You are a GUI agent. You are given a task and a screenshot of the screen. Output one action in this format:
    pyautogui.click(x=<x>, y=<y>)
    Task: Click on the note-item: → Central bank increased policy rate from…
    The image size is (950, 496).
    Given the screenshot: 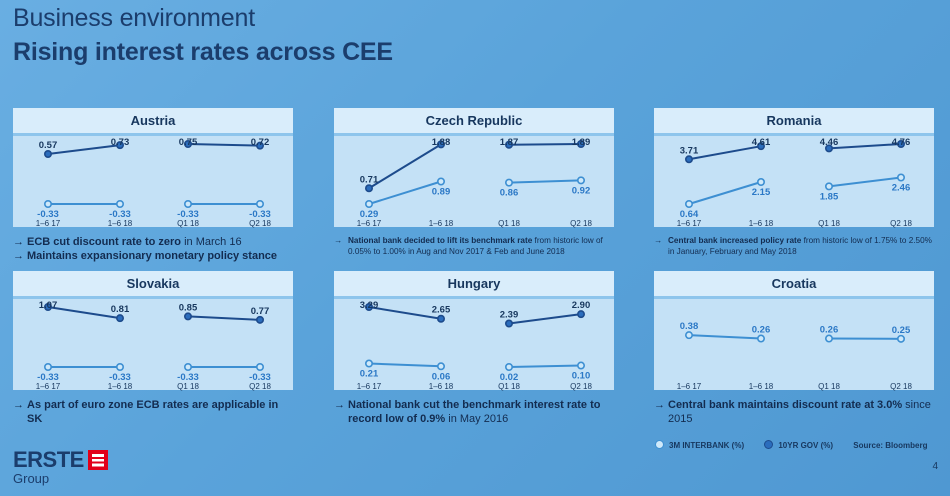 What is the action you would take?
    pyautogui.click(x=794, y=246)
    